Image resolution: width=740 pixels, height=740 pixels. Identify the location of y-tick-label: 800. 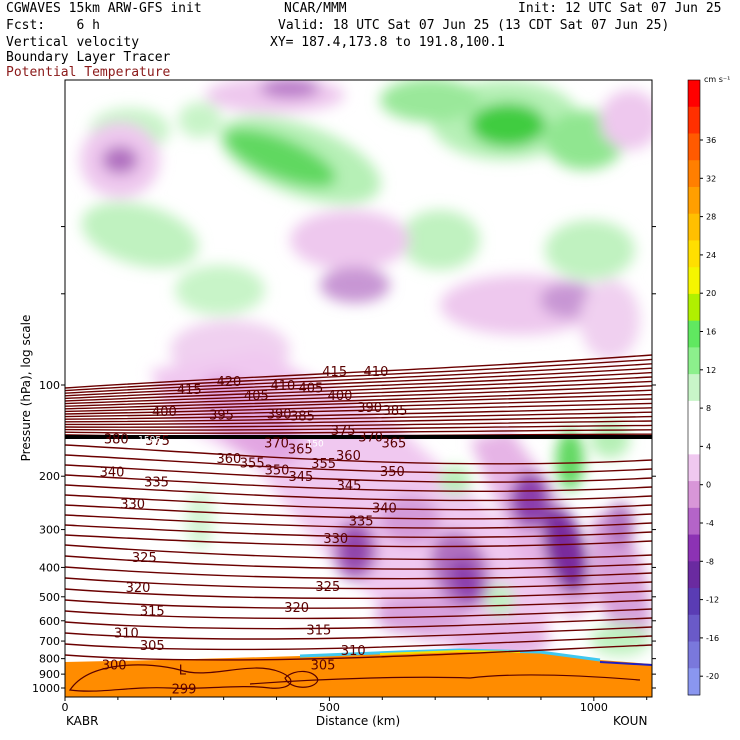
(49, 659).